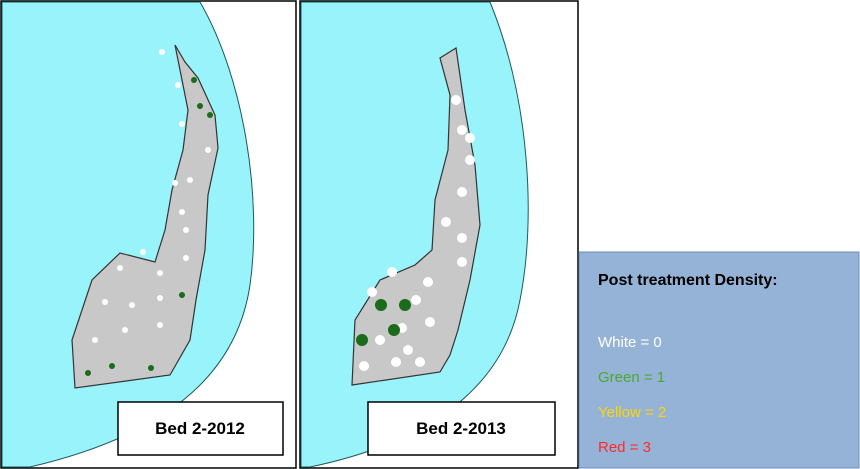 The width and height of the screenshot is (860, 469). What do you see at coordinates (688, 280) in the screenshot?
I see `legend-title: Post treatment Density:` at bounding box center [688, 280].